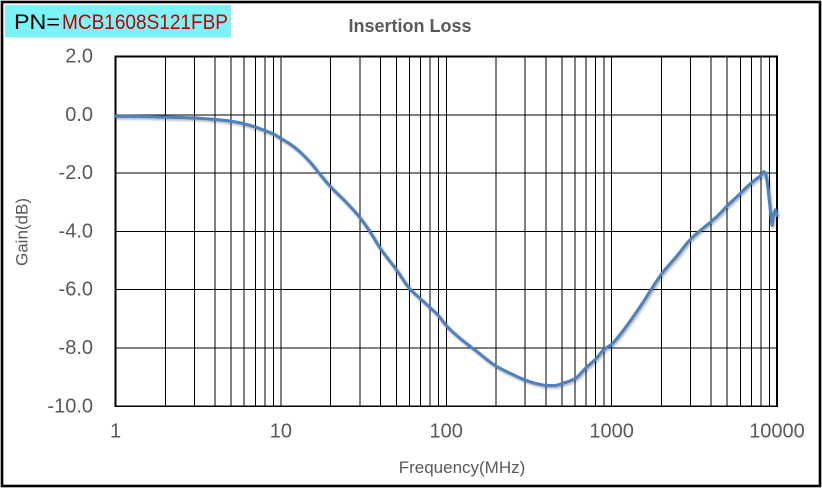  What do you see at coordinates (79, 57) in the screenshot?
I see `svg-text: 2.0` at bounding box center [79, 57].